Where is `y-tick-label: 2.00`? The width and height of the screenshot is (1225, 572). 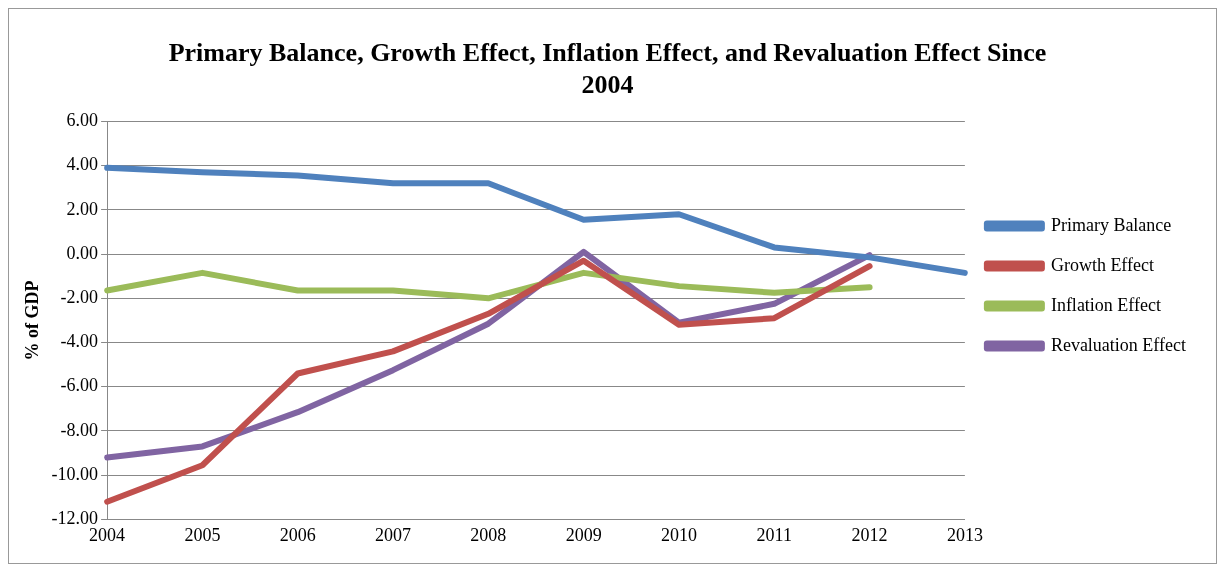
y-tick-label: 2.00 is located at coordinates (82, 208).